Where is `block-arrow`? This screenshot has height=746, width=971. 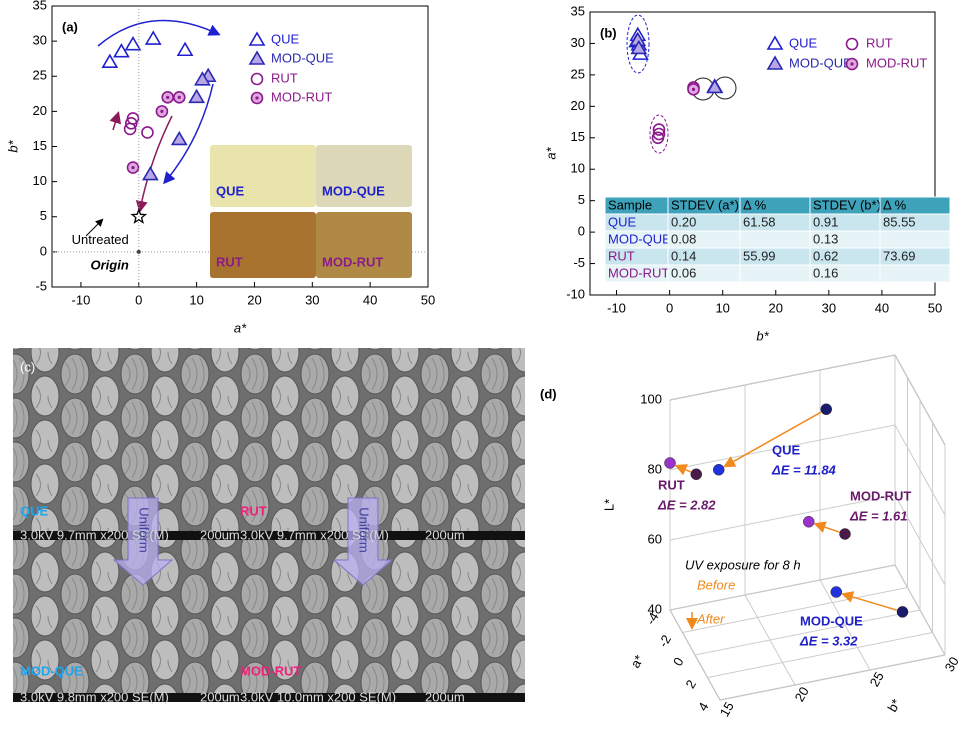 block-arrow is located at coordinates (143, 541).